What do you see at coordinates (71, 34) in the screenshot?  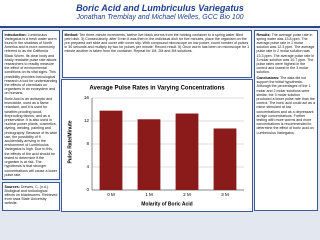 I see `heading: Method:` at bounding box center [71, 34].